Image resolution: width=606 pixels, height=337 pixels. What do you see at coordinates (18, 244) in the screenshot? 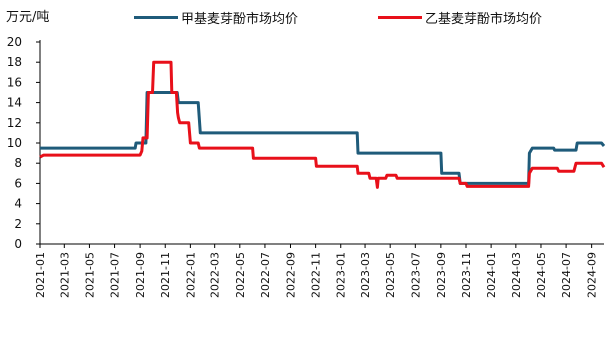
I see `y-tick-label: 0` at bounding box center [18, 244].